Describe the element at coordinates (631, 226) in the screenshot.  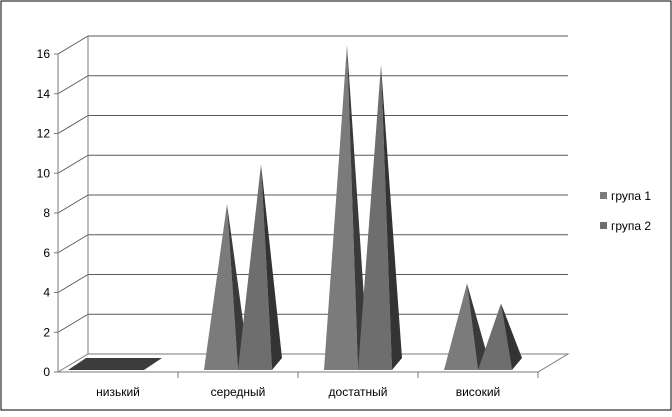
I see `legend-label: група 2` at that location.